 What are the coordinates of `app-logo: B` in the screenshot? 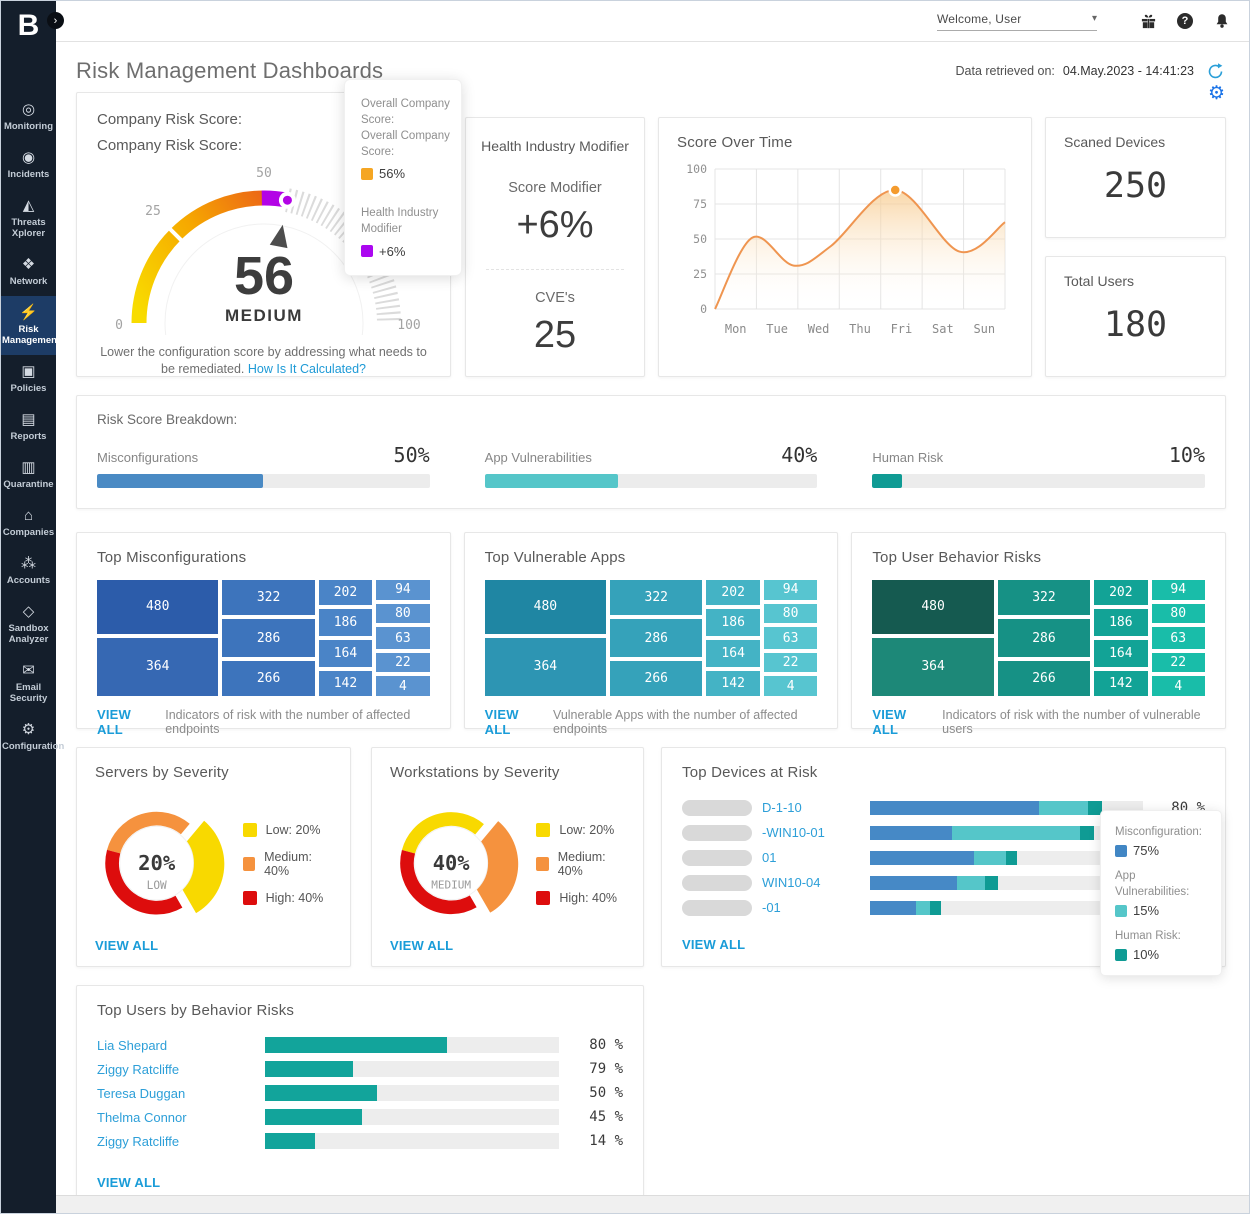 It's located at (28, 25).